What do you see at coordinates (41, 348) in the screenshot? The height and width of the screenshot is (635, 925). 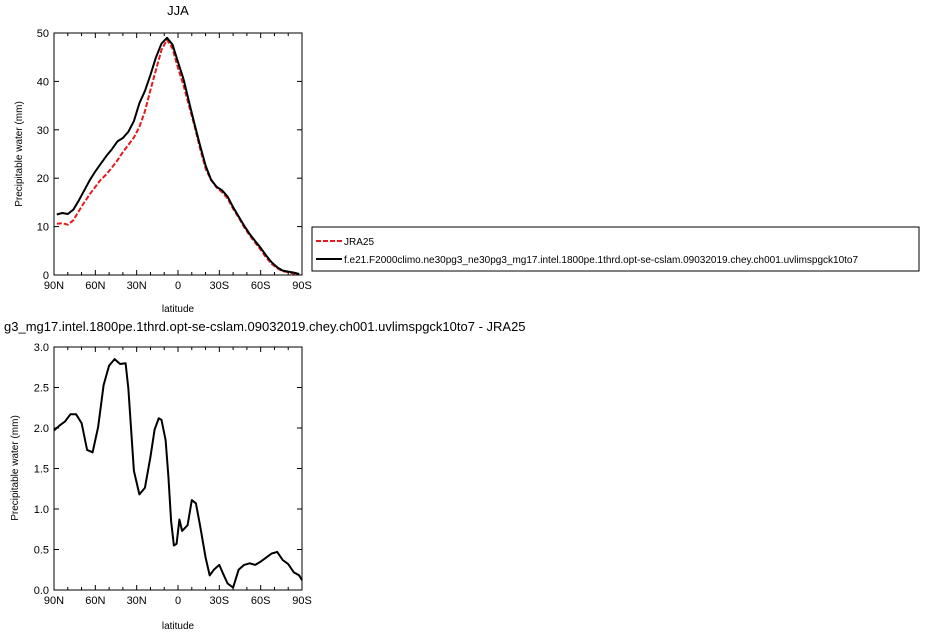 I see `chart-bottom-y-tick-label: 3.0` at bounding box center [41, 348].